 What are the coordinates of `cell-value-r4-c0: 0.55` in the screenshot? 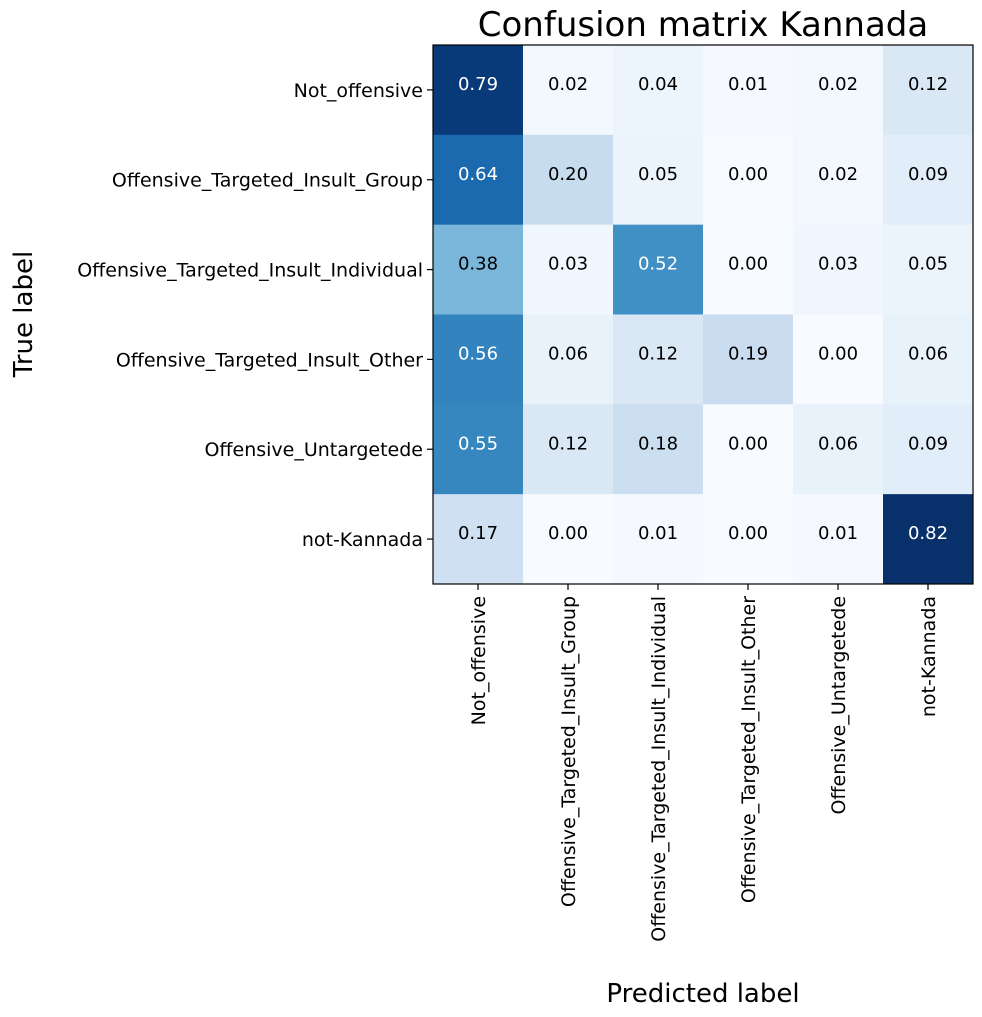 It's located at (478, 443).